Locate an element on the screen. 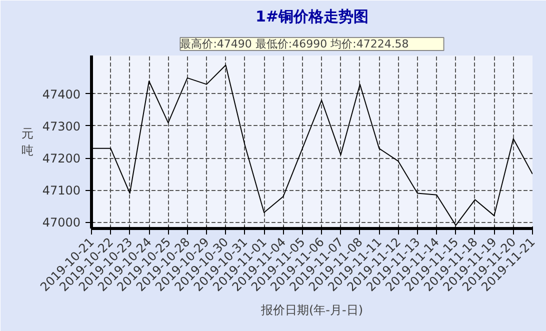  y-tick-label: 47400 is located at coordinates (61, 94).